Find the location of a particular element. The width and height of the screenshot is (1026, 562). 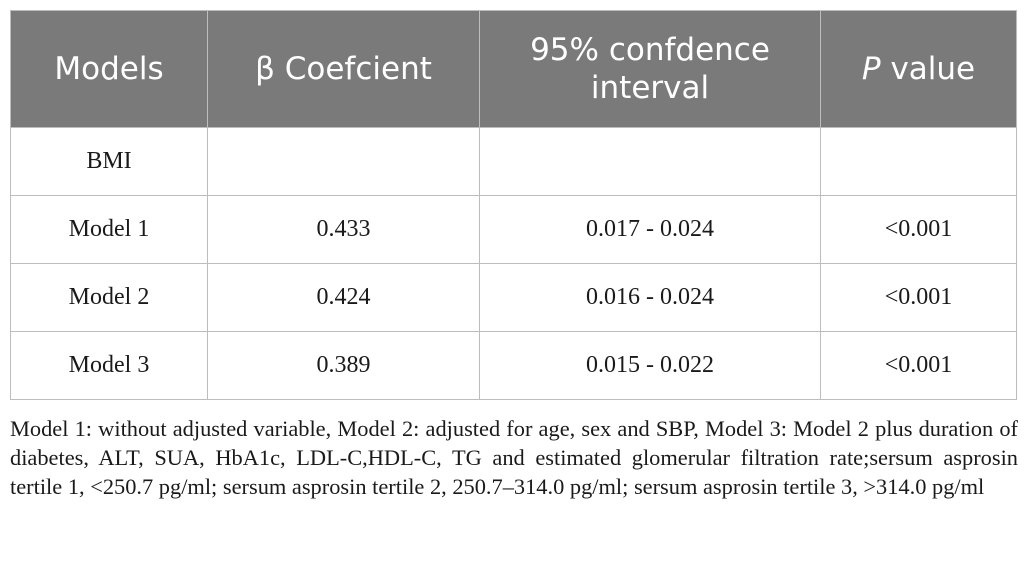

header-p-letter: P is located at coordinates (871, 69).